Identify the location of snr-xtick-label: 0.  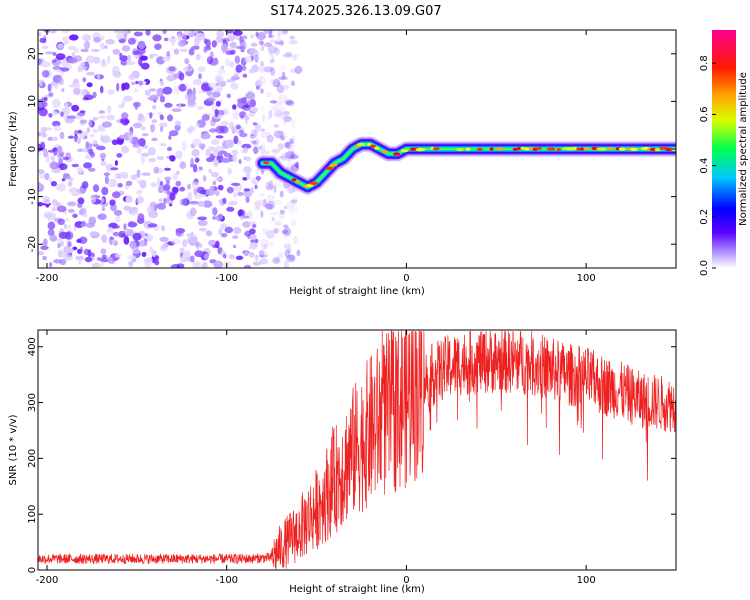
(406, 580).